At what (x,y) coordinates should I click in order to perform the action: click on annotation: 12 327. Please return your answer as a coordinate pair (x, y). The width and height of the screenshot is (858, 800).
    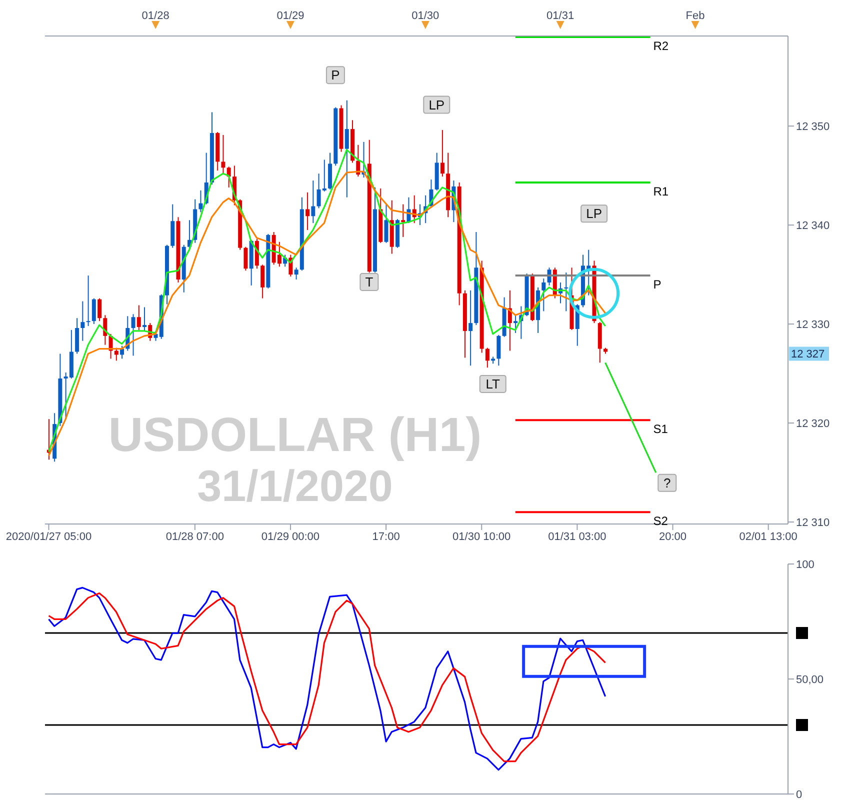
    Looking at the image, I should click on (808, 354).